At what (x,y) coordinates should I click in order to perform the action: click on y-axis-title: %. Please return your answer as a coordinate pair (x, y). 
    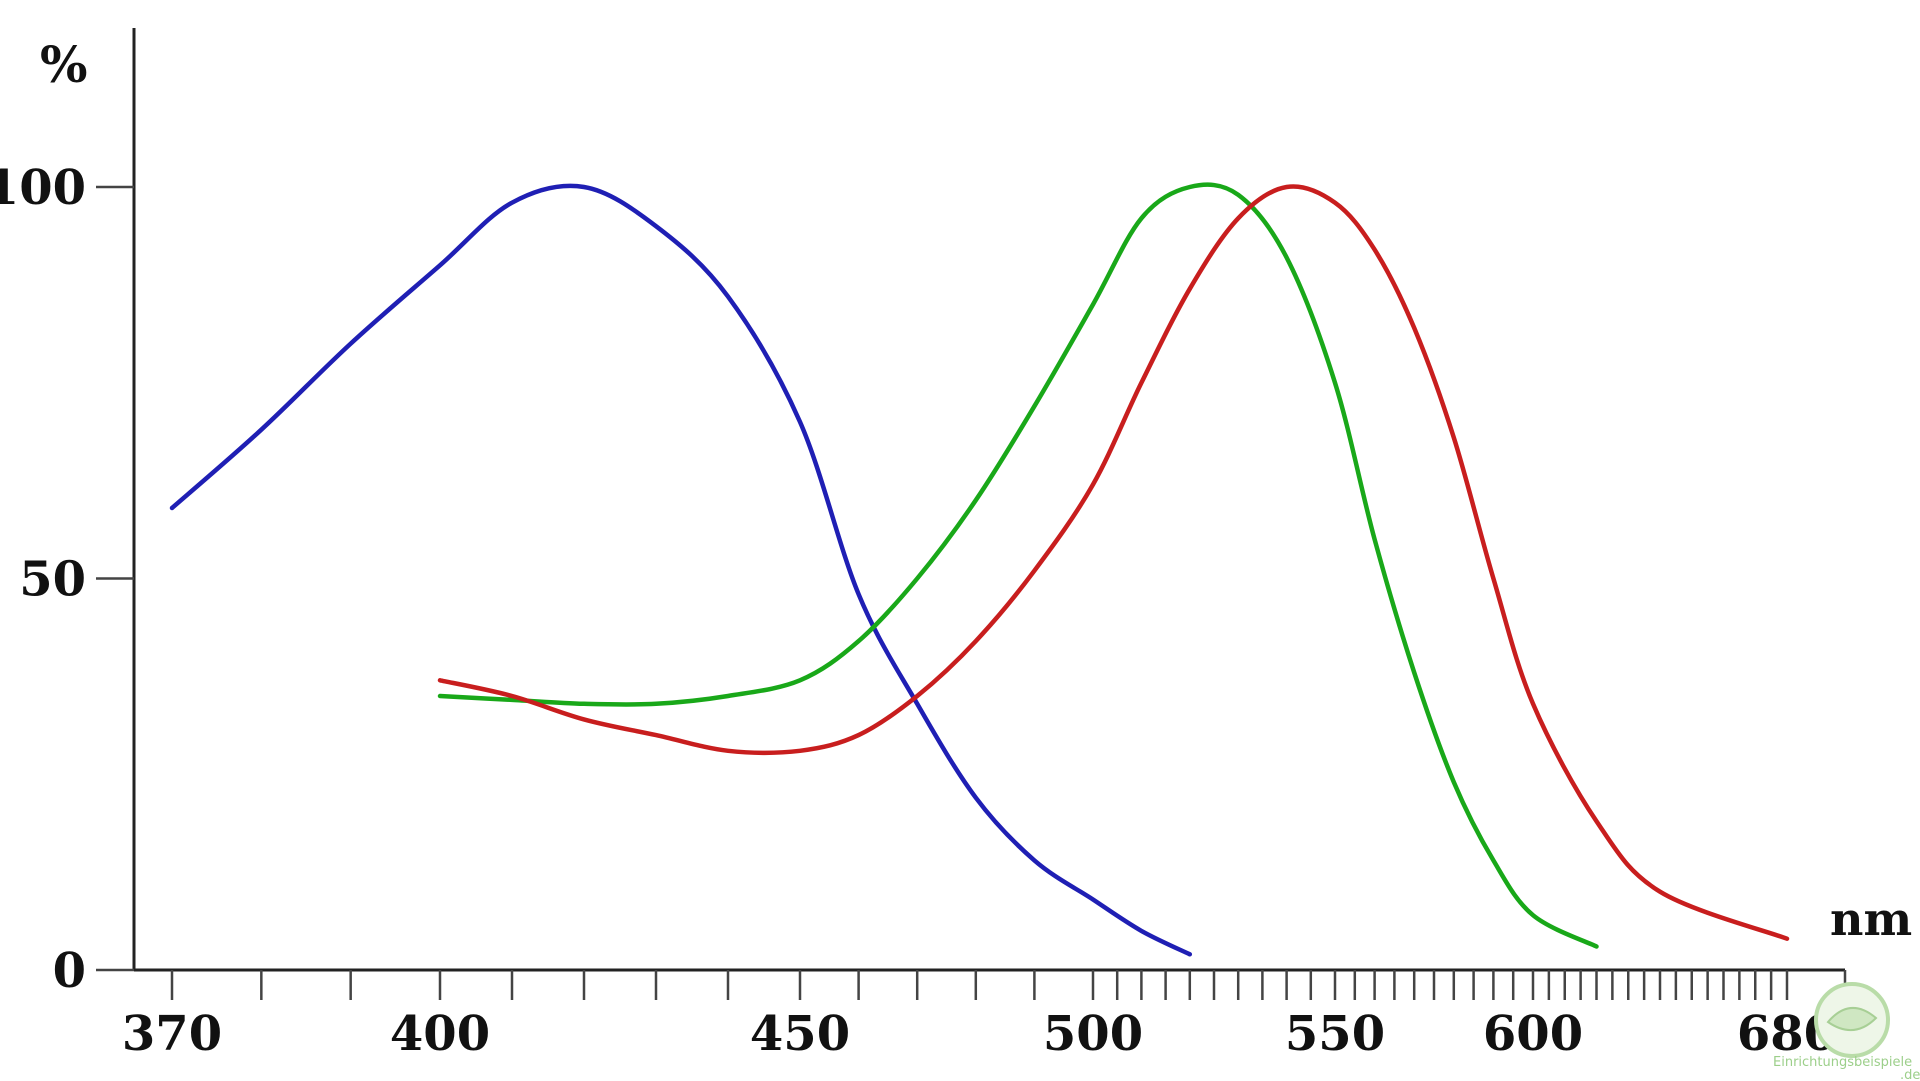
    Looking at the image, I should click on (64, 64).